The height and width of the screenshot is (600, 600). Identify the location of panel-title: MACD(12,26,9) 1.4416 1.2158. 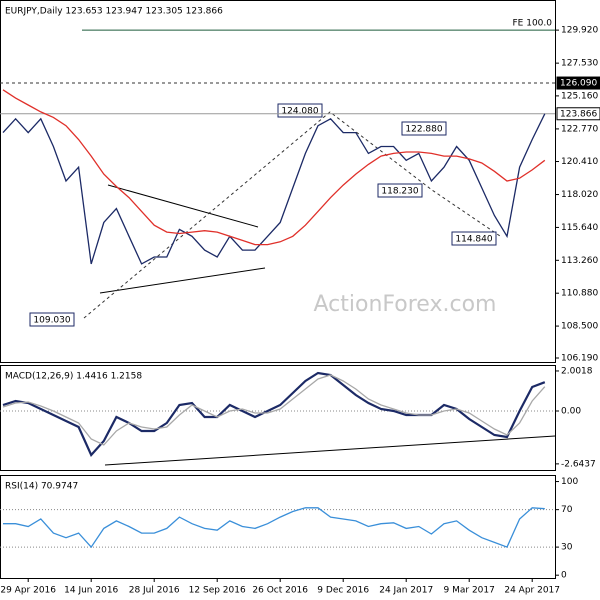
(73, 377).